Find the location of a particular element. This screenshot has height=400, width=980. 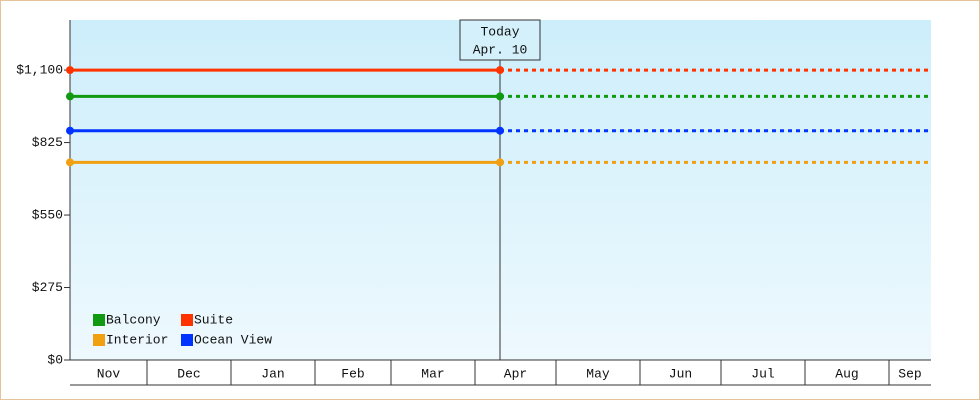

y-tick-label: $1,100 is located at coordinates (39, 70).